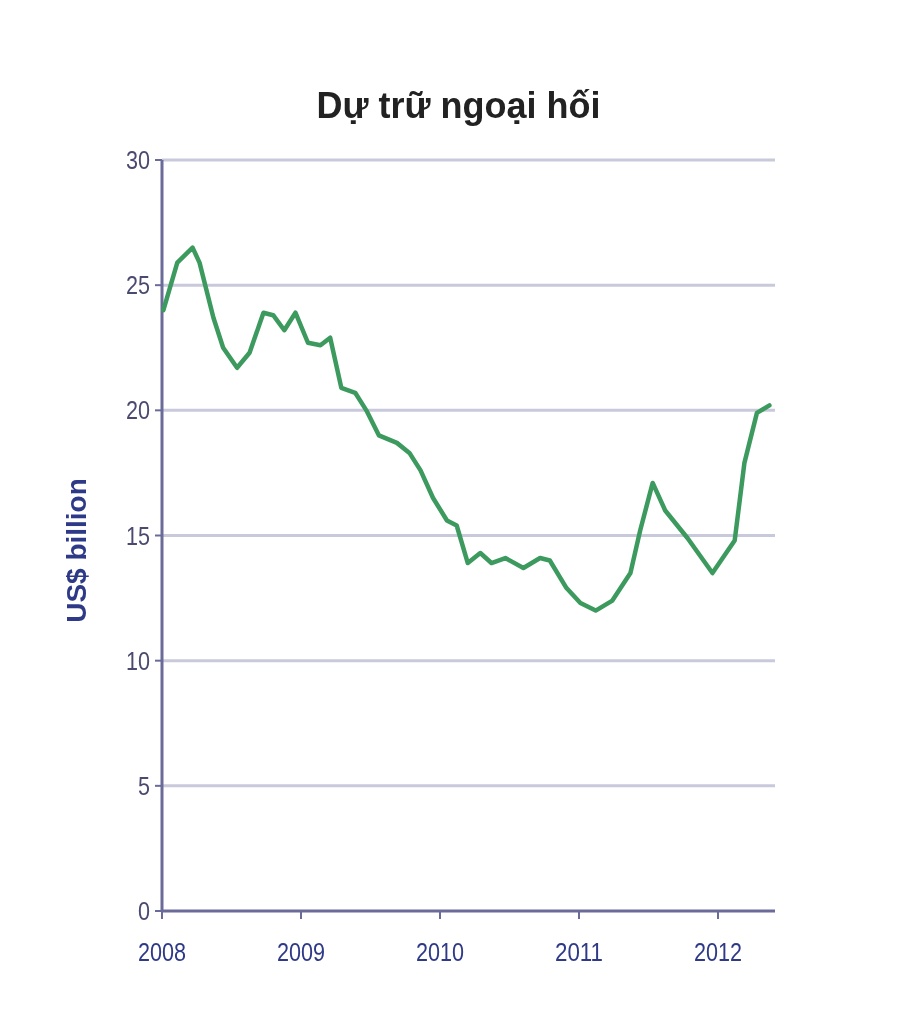  I want to click on x-tick-label: 2008, so click(167, 952).